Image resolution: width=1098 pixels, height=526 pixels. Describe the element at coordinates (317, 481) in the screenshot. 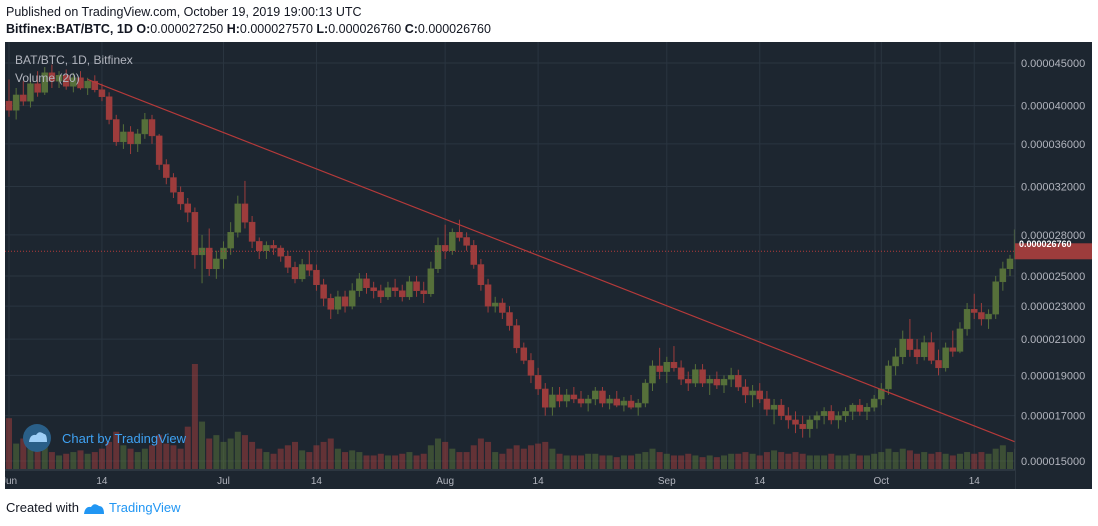

I see `time-tick-label: 14` at that location.